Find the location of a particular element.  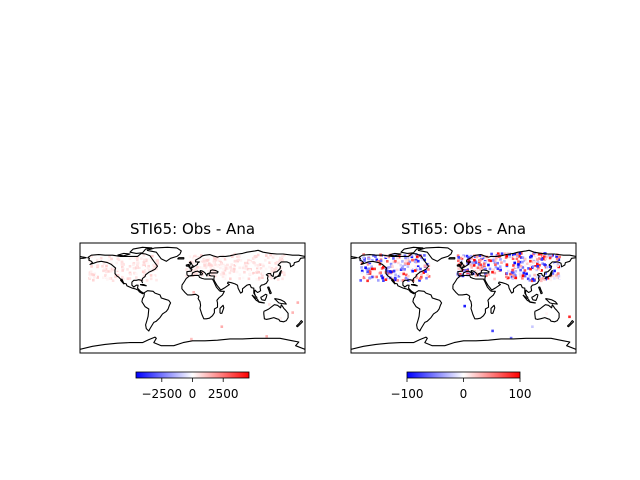

panel-title-left: STI65: Obs - Ana is located at coordinates (192, 229).